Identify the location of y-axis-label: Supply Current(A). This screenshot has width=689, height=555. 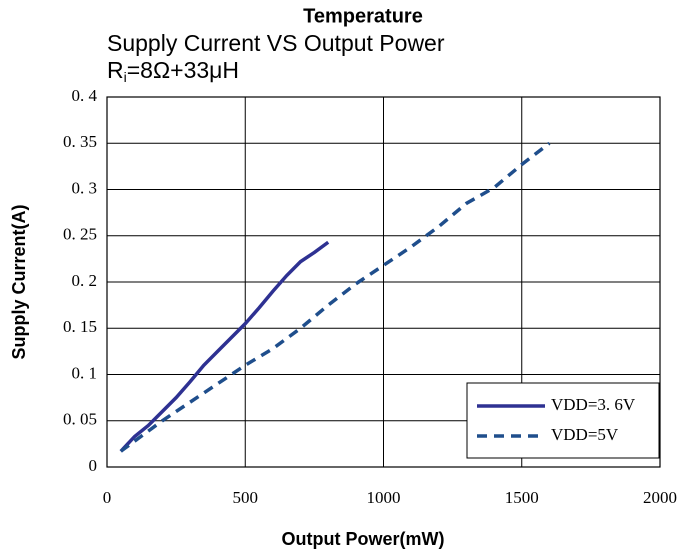
(19, 281).